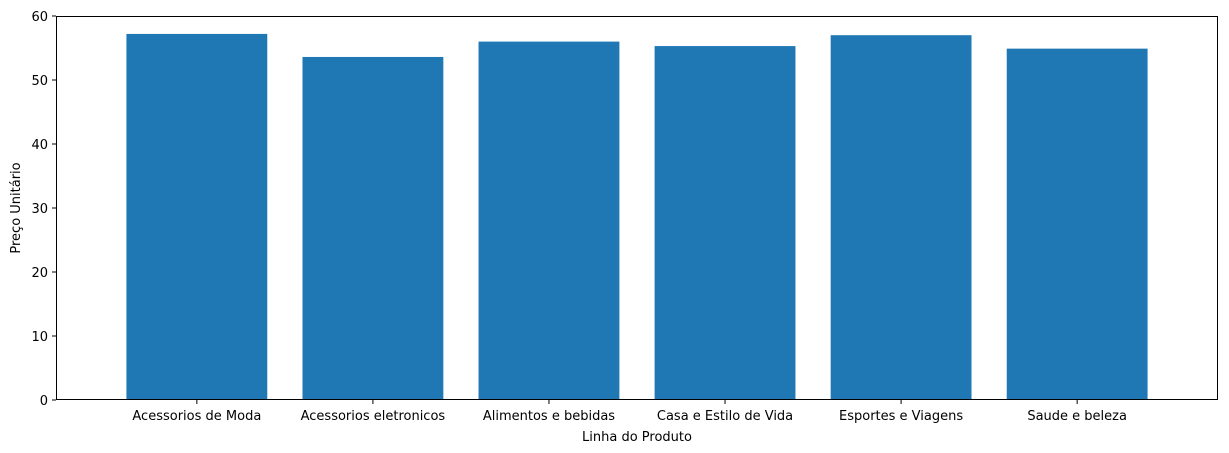  Describe the element at coordinates (44, 401) in the screenshot. I see `y-tick-label-0: 0` at that location.